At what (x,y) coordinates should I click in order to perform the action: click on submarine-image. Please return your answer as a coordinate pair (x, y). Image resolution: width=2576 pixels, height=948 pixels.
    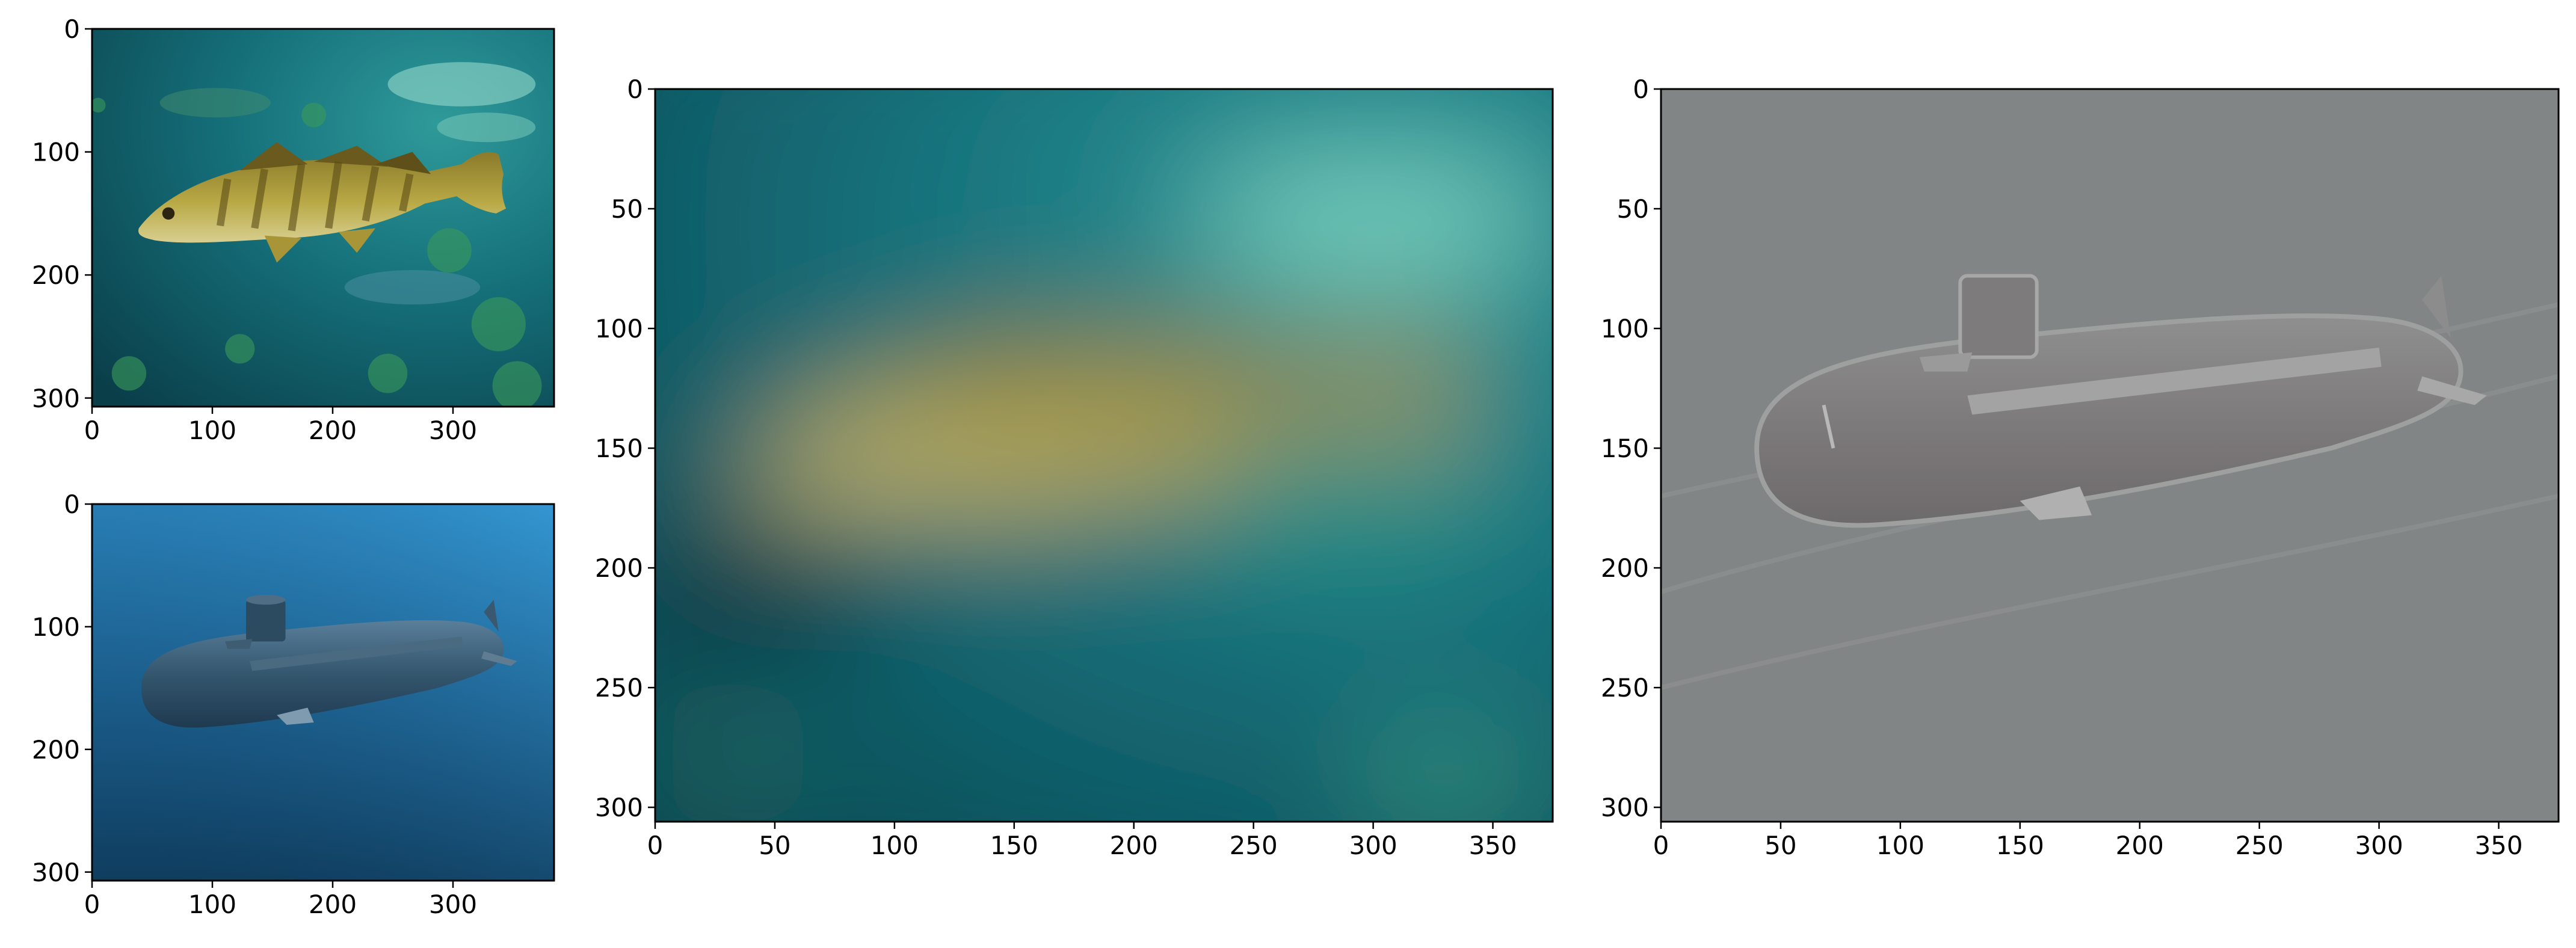
    Looking at the image, I should click on (323, 692).